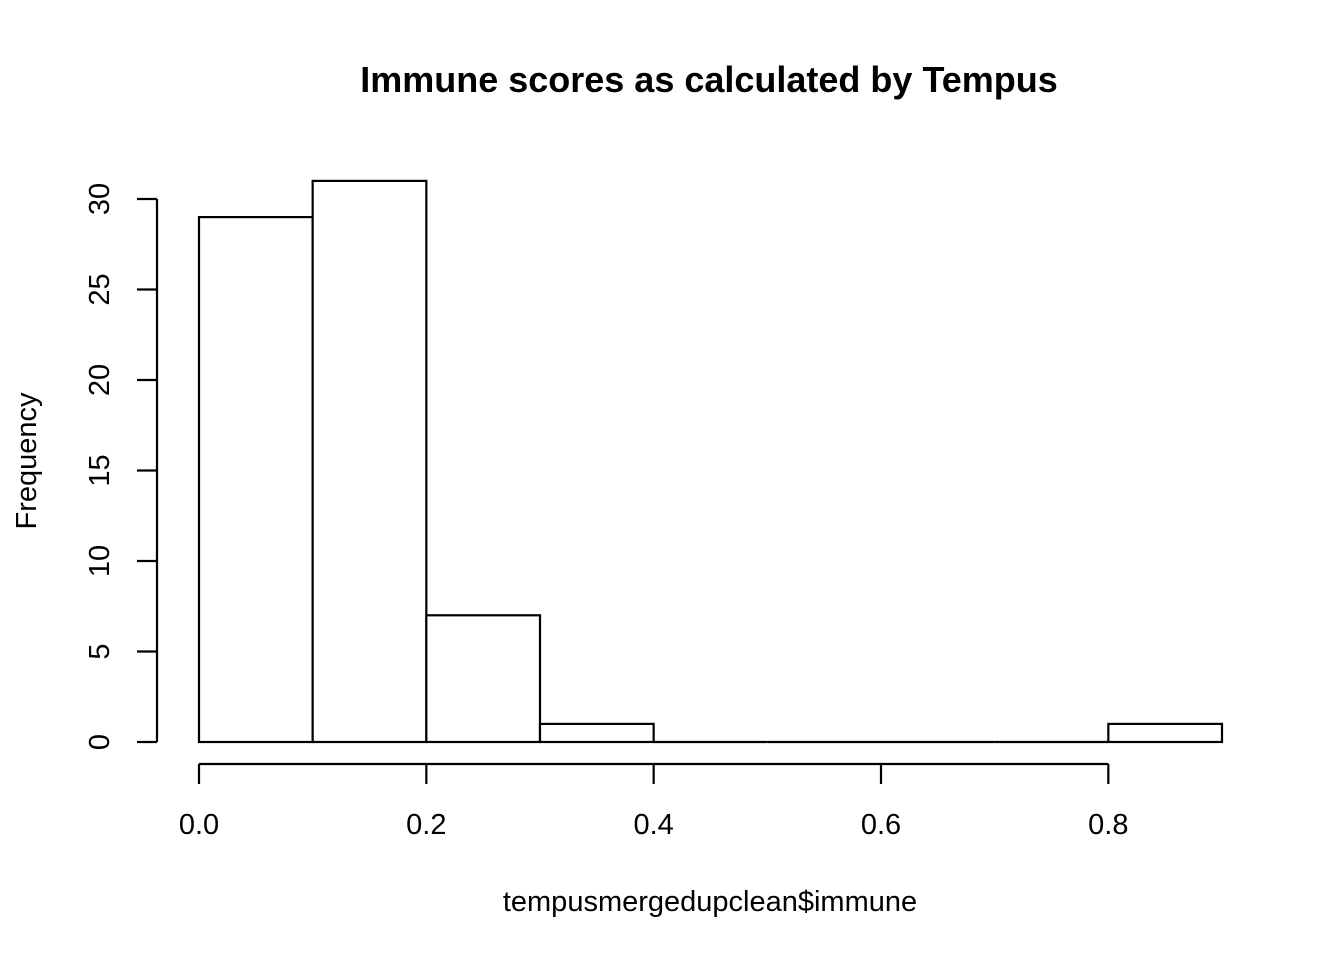 This screenshot has width=1344, height=960. What do you see at coordinates (100, 561) in the screenshot?
I see `y-tick-label: 10` at bounding box center [100, 561].